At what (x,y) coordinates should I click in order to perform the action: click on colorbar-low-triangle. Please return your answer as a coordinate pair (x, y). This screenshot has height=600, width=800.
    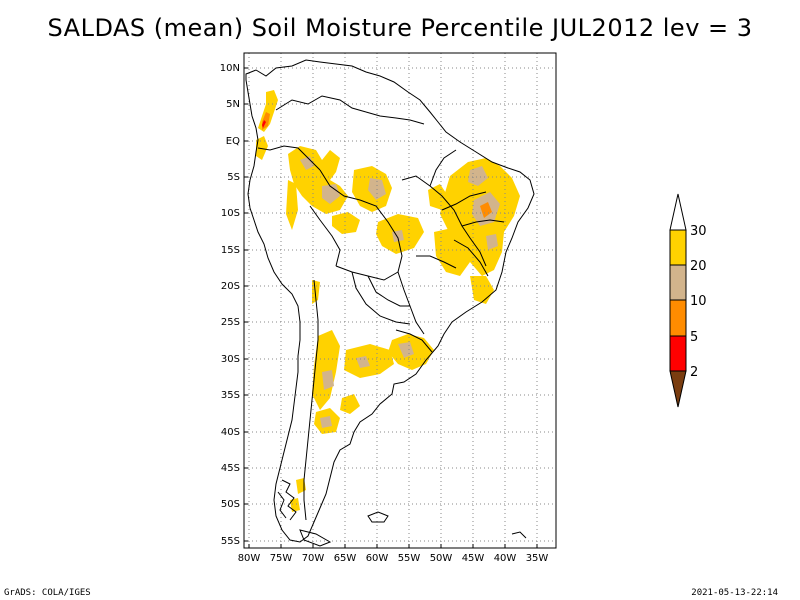
    Looking at the image, I should click on (678, 389).